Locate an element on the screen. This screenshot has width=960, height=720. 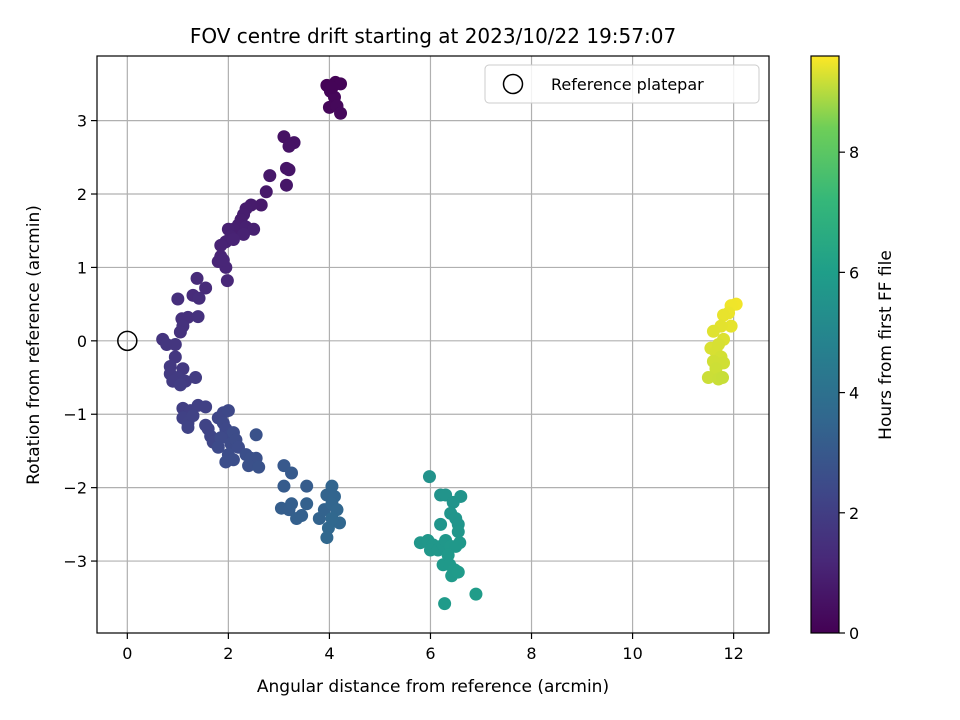
colorbar-tick-label: 2 is located at coordinates (854, 513).